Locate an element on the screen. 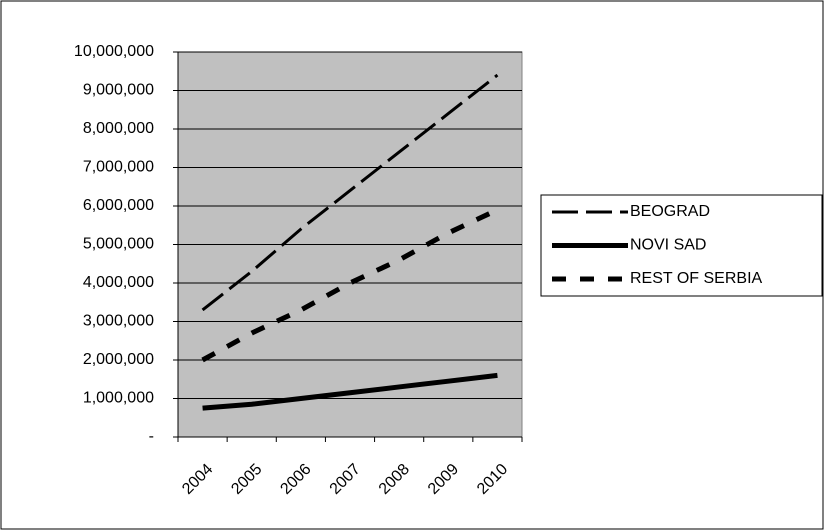 The image size is (825, 531). y-tick-label: 8,000,000 is located at coordinates (118, 128).